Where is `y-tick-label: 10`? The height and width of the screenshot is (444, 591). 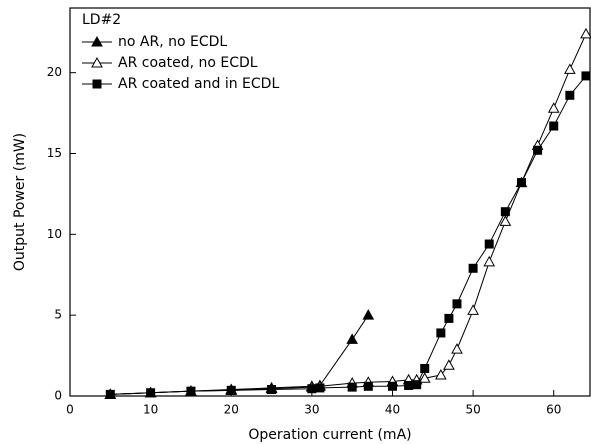 y-tick-label: 10 is located at coordinates (54, 234).